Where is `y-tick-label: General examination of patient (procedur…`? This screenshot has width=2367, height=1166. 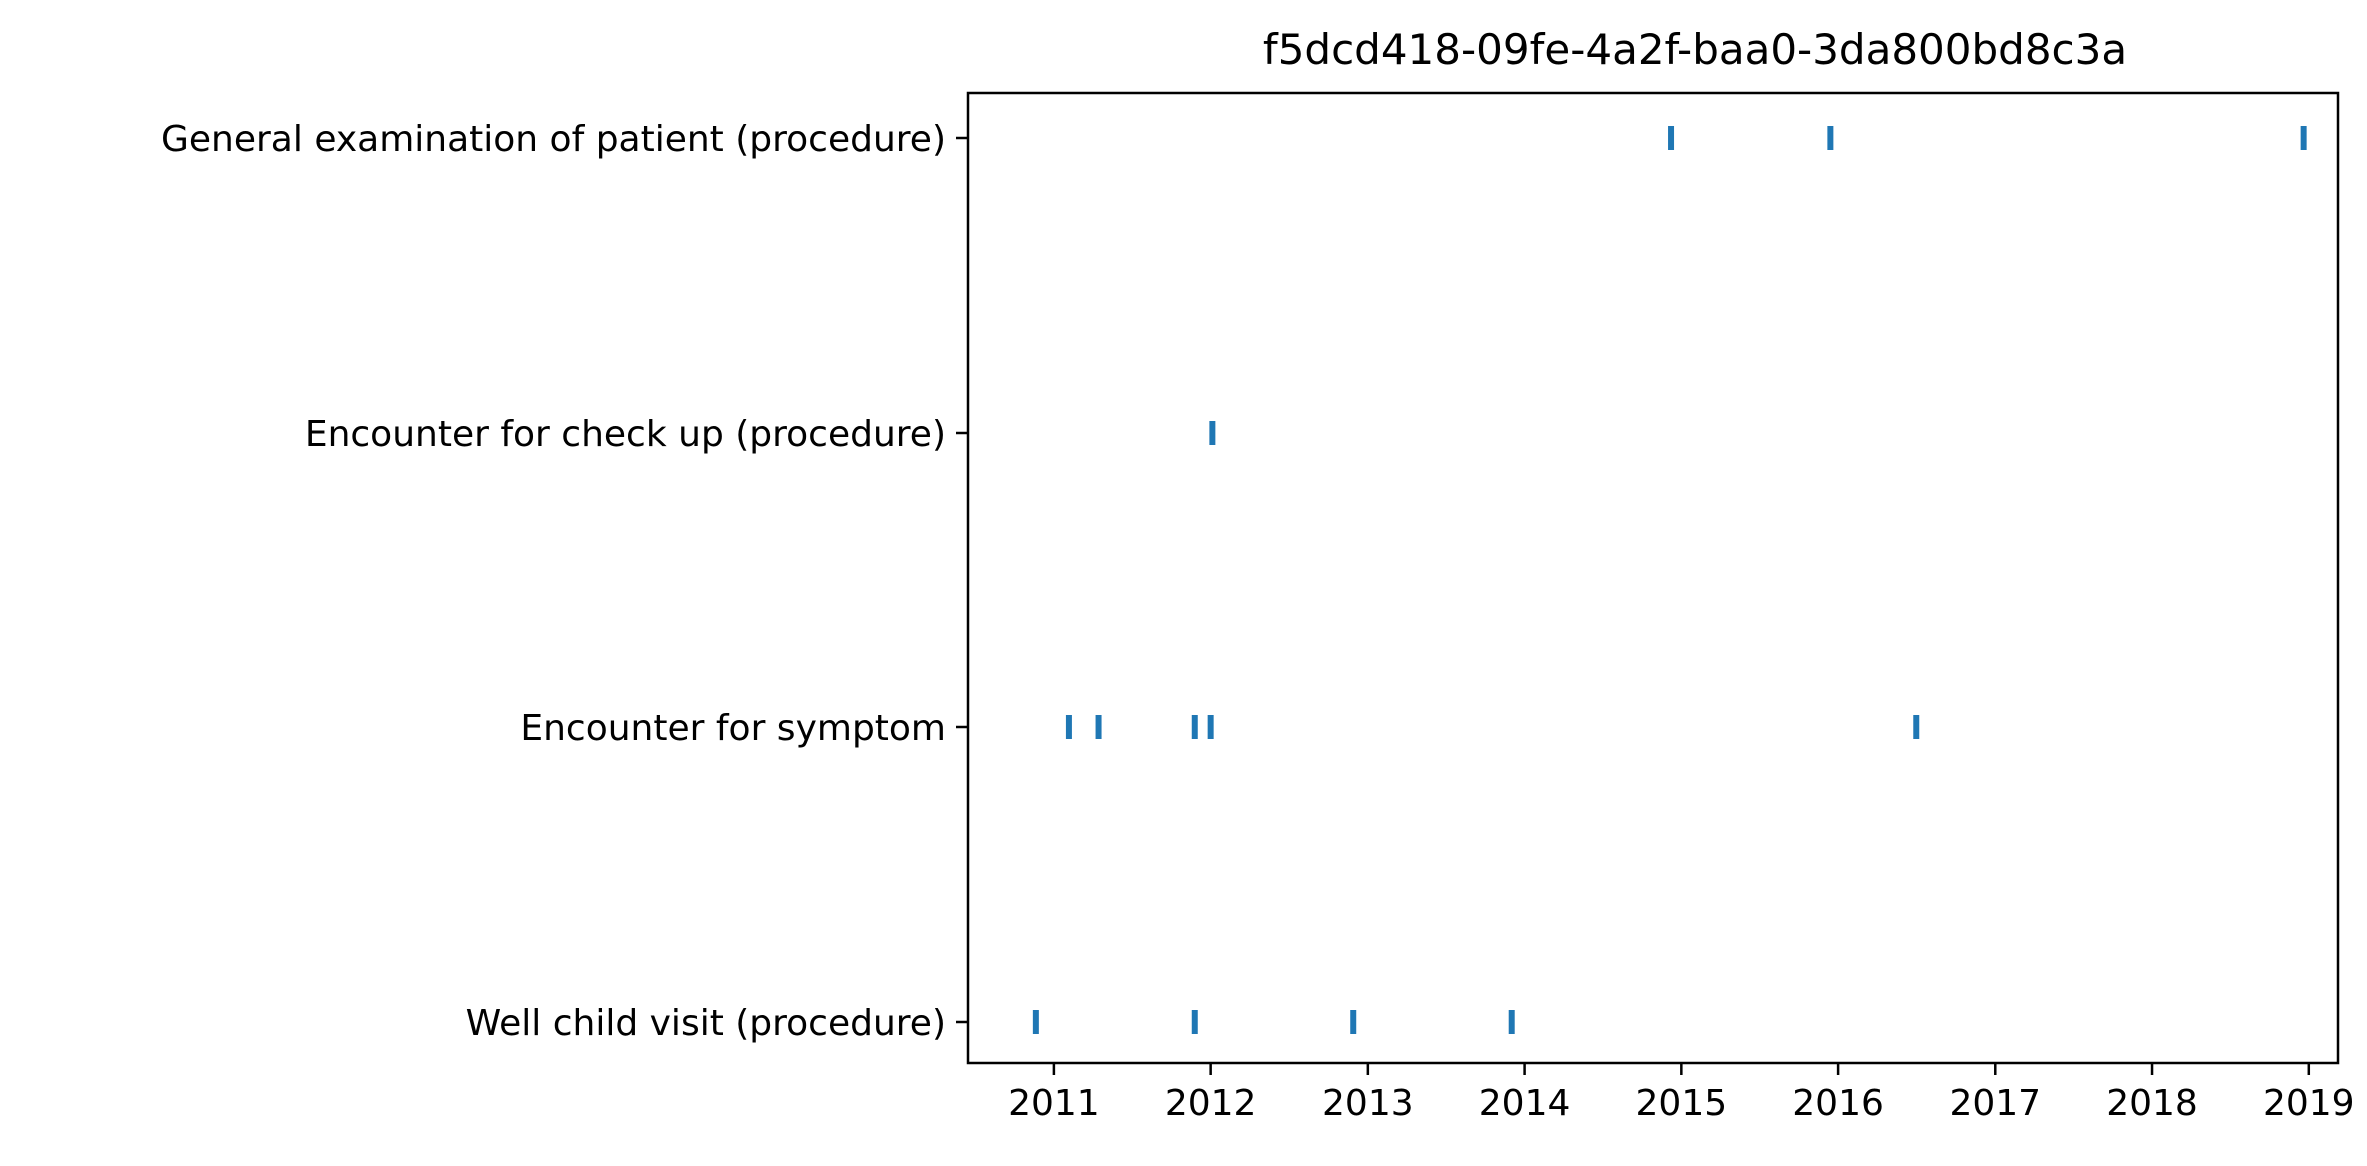
y-tick-label: General examination of patient (procedur… is located at coordinates (553, 139).